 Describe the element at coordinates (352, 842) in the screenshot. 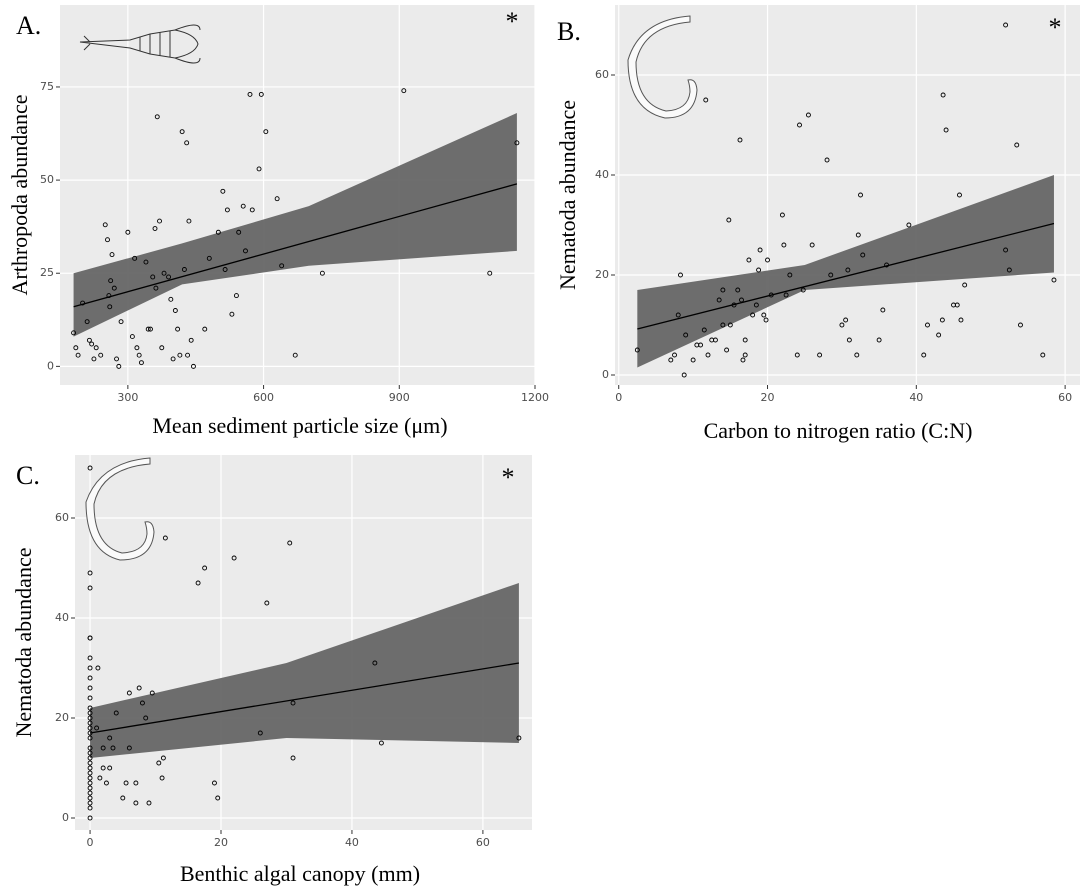

I see `x-tick-label: 40` at that location.